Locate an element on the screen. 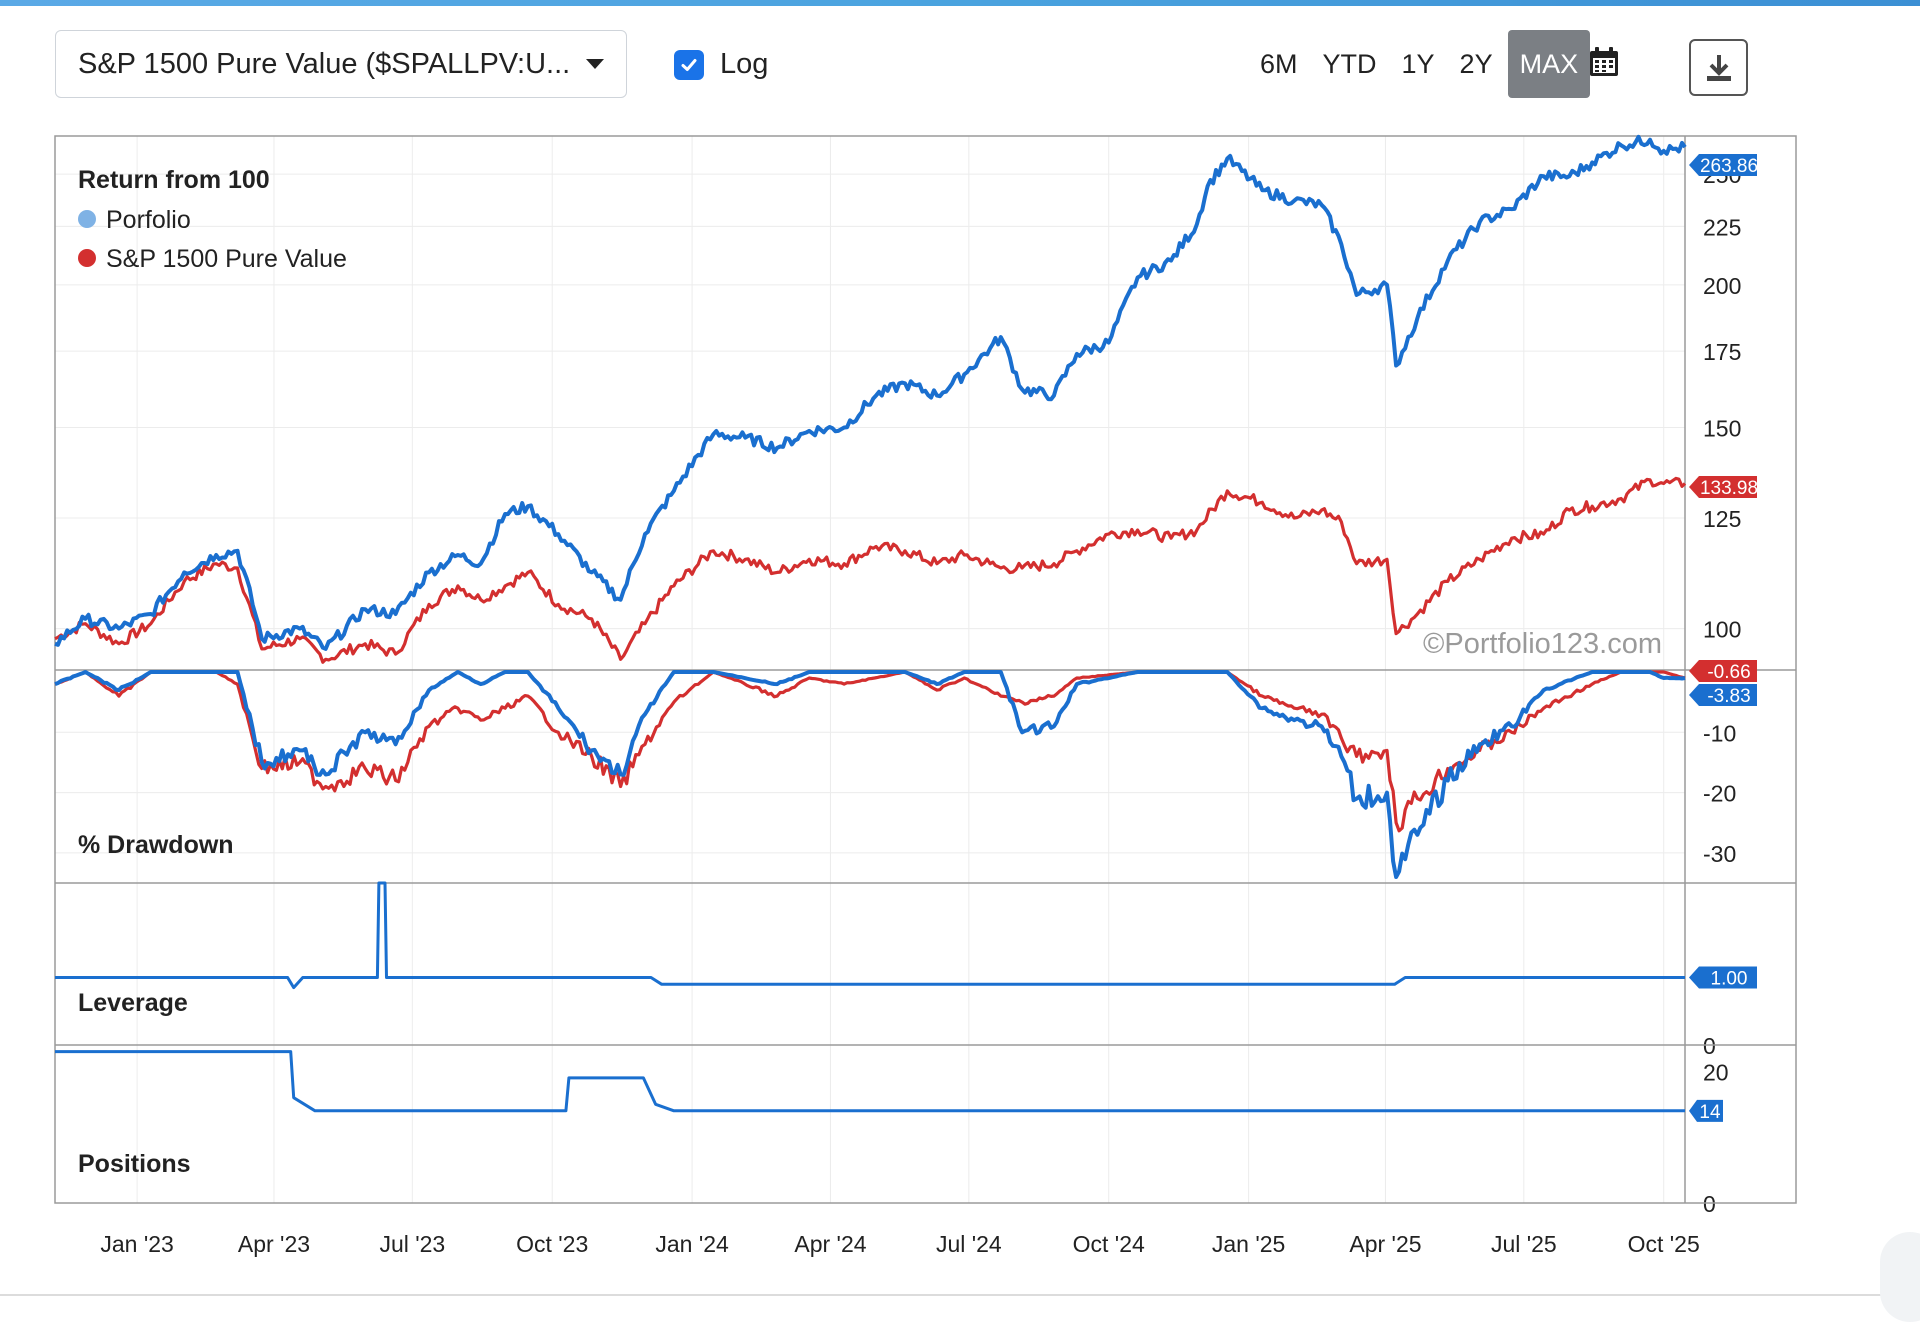 This screenshot has width=1920, height=1322. log-checkbox is located at coordinates (689, 64).